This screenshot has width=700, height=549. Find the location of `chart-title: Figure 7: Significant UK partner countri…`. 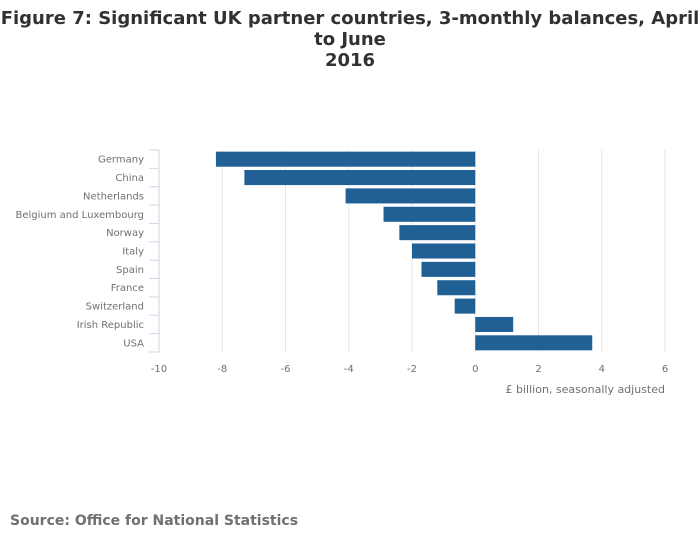

chart-title: Figure 7: Significant UK partner countri… is located at coordinates (350, 39).